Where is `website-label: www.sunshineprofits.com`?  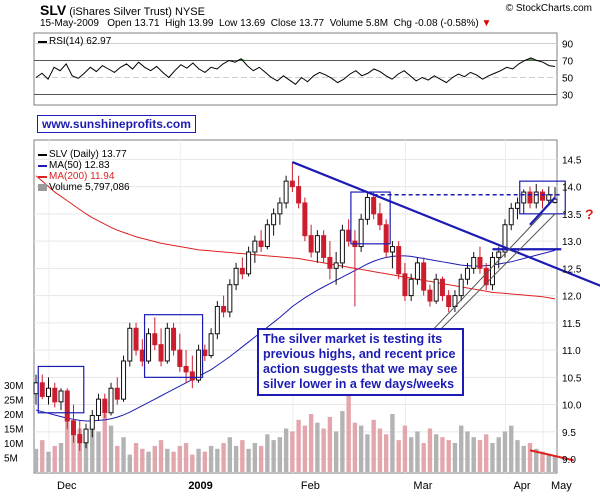 website-label: www.sunshineprofits.com is located at coordinates (116, 124).